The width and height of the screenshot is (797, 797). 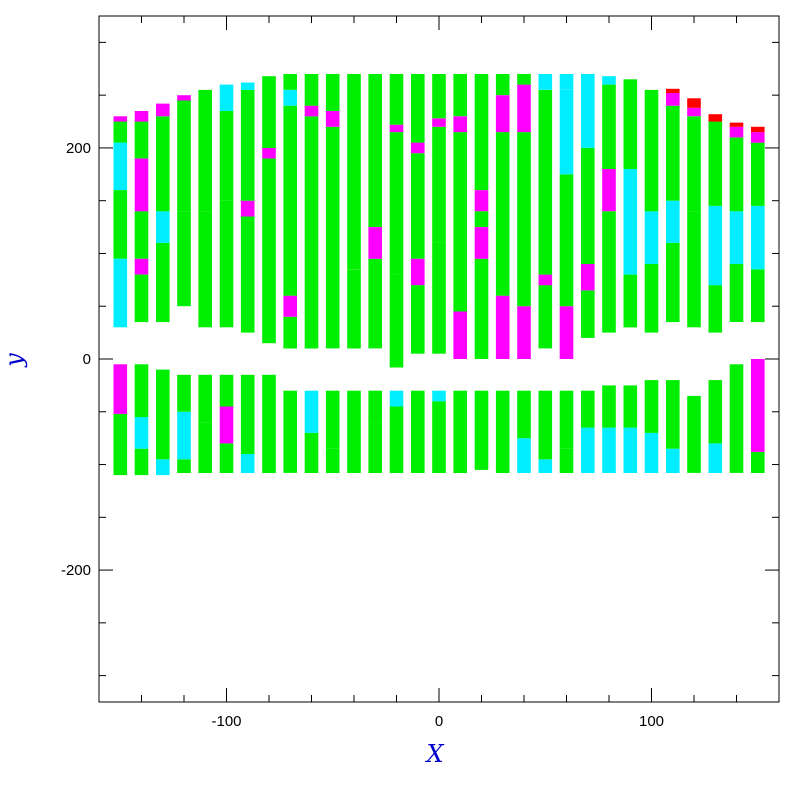 What do you see at coordinates (439, 721) in the screenshot?
I see `x-tick-label: 0` at bounding box center [439, 721].